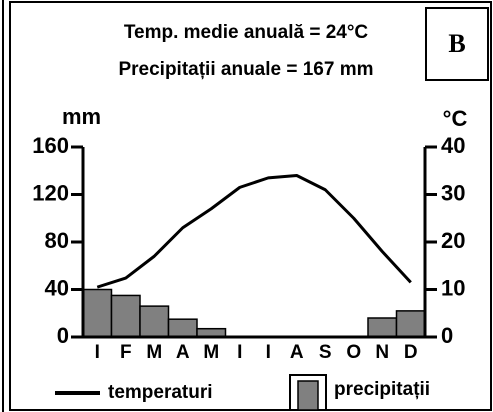 This screenshot has height=412, width=493. I want to click on legend-bar-icon, so click(308, 395).